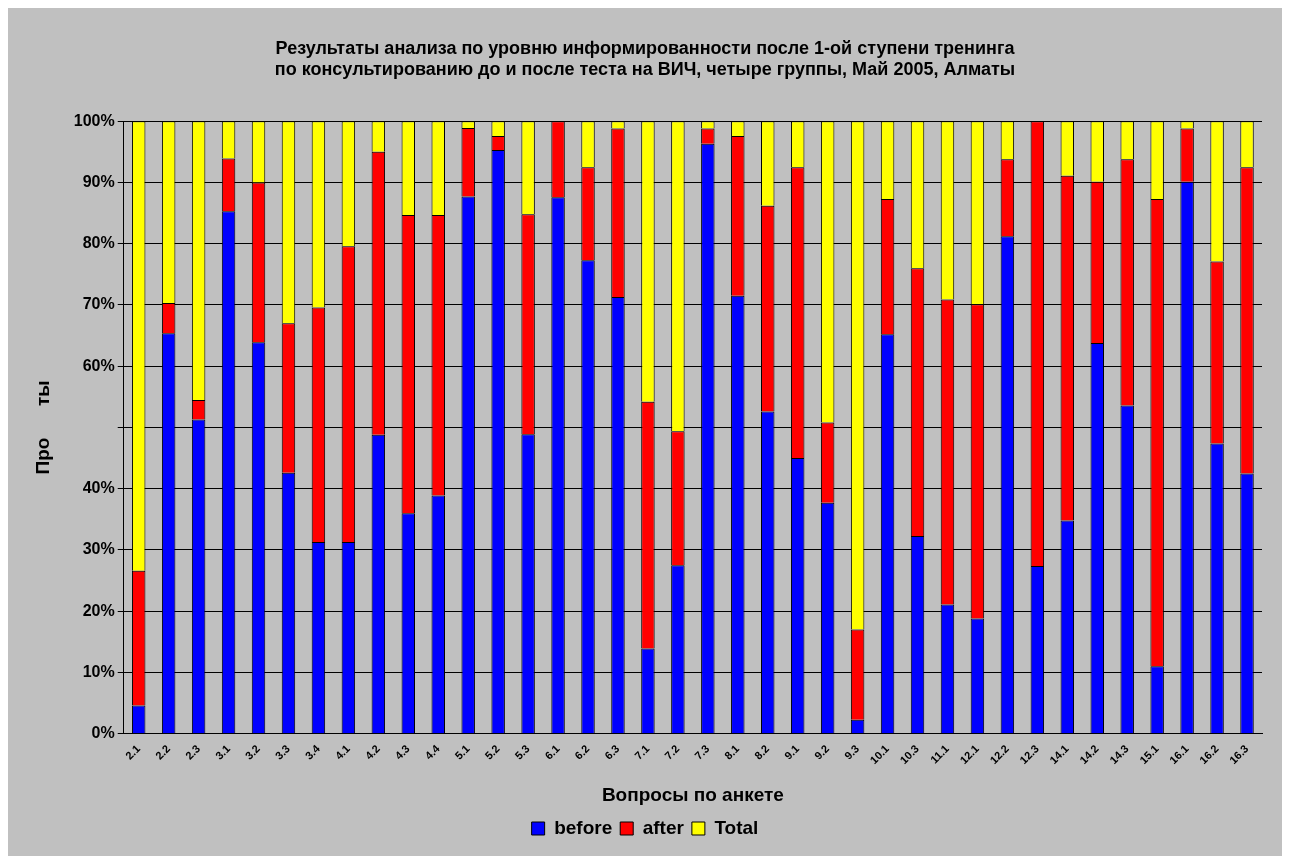  Describe the element at coordinates (432, 751) in the screenshot. I see `x-tick-label: 4.4` at that location.